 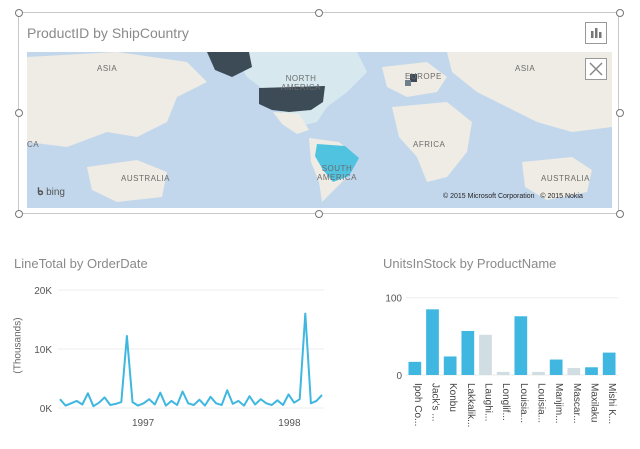 What do you see at coordinates (40, 192) in the screenshot?
I see `bing-icon: ᑲ` at bounding box center [40, 192].